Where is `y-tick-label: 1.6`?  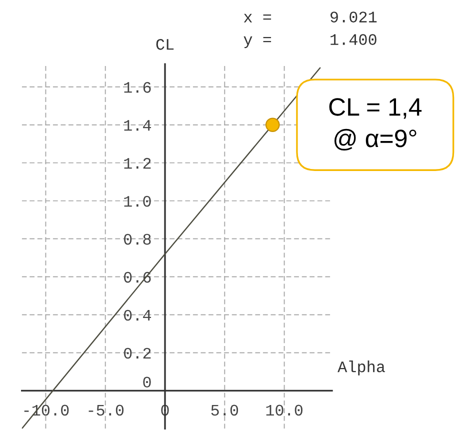
y-tick-label: 1.6 is located at coordinates (137, 87).